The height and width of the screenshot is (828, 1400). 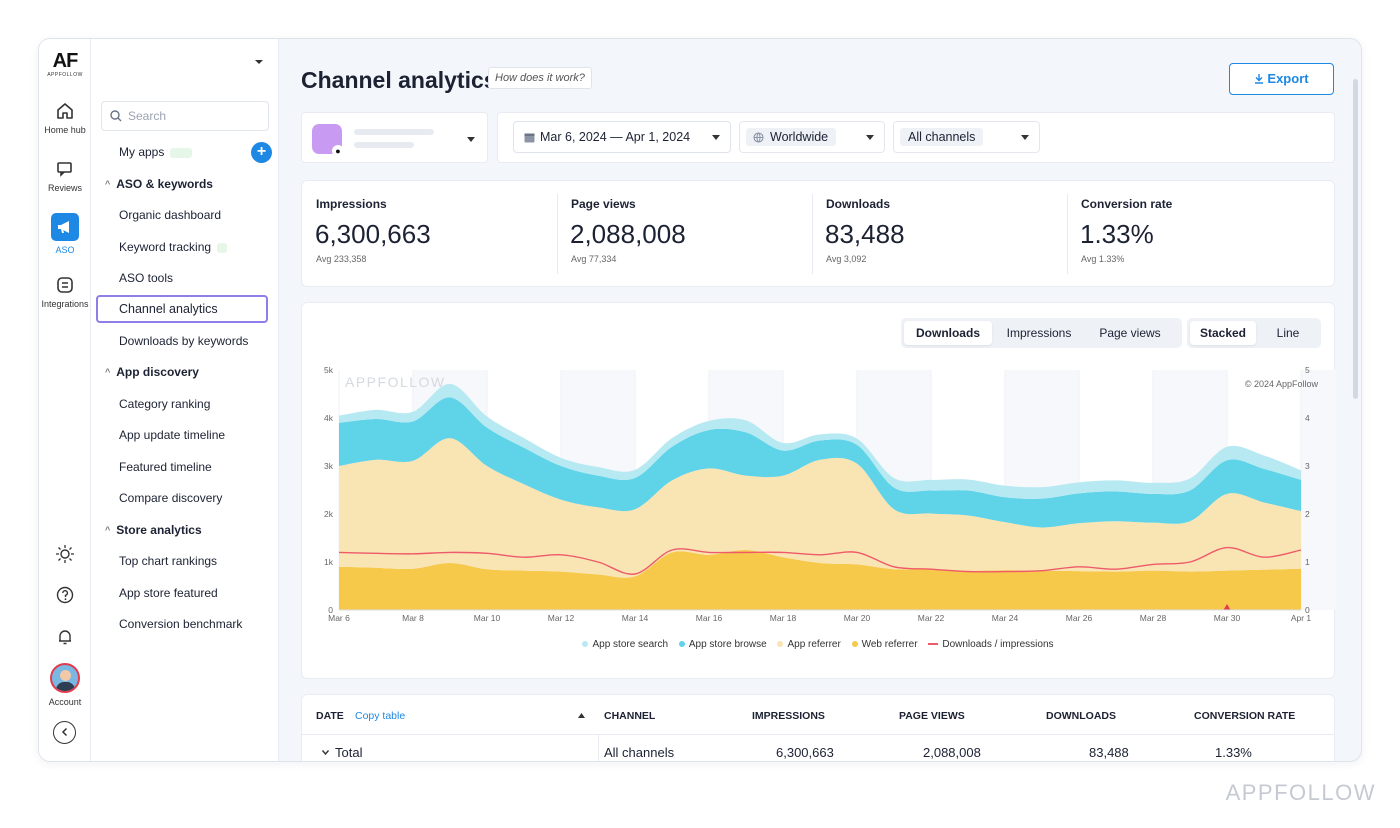 What do you see at coordinates (812, 137) in the screenshot?
I see `region-select: Worldwide` at bounding box center [812, 137].